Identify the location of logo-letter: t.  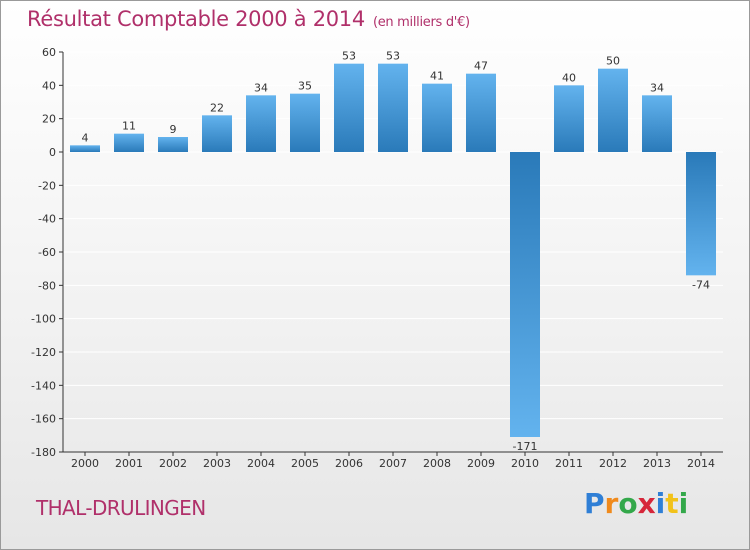
(672, 503).